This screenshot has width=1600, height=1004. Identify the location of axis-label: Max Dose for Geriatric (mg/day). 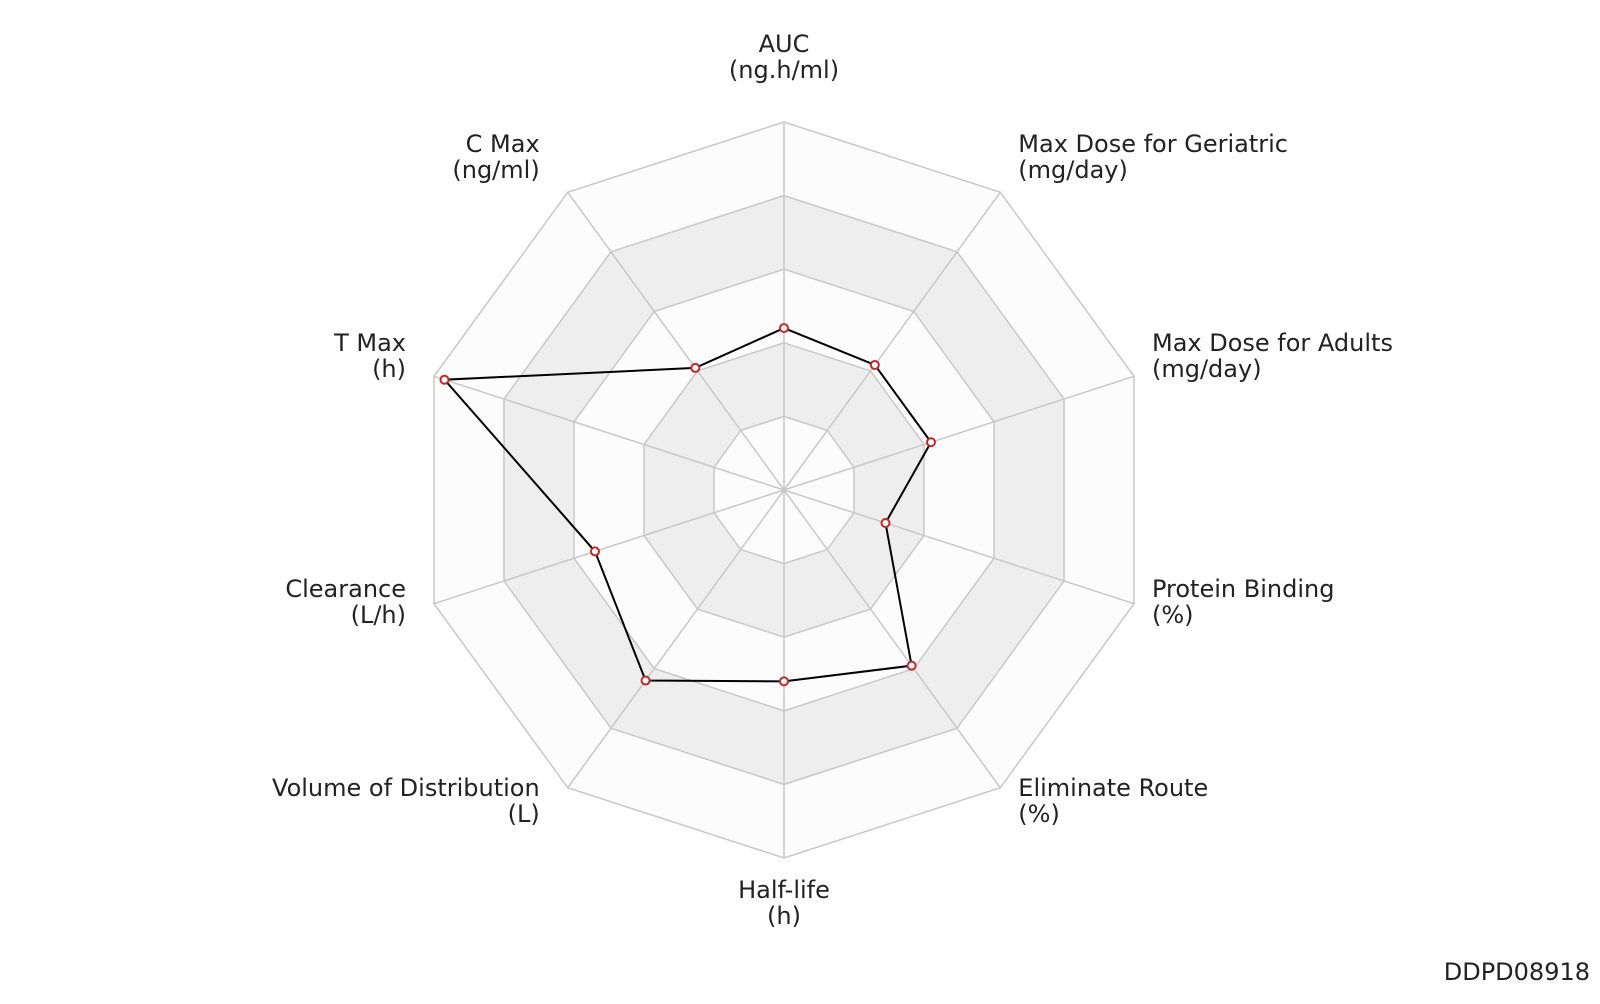
(1153, 157).